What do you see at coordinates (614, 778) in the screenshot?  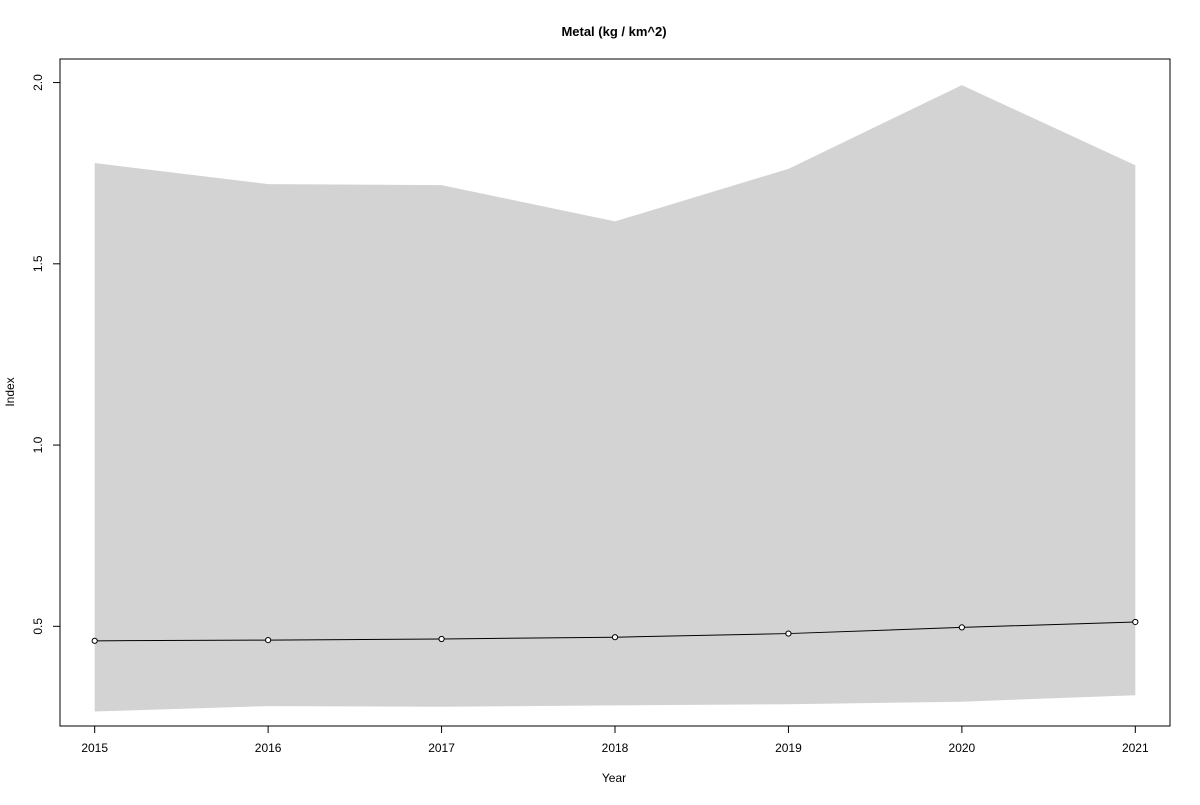 I see `x-axis-label: Year` at bounding box center [614, 778].